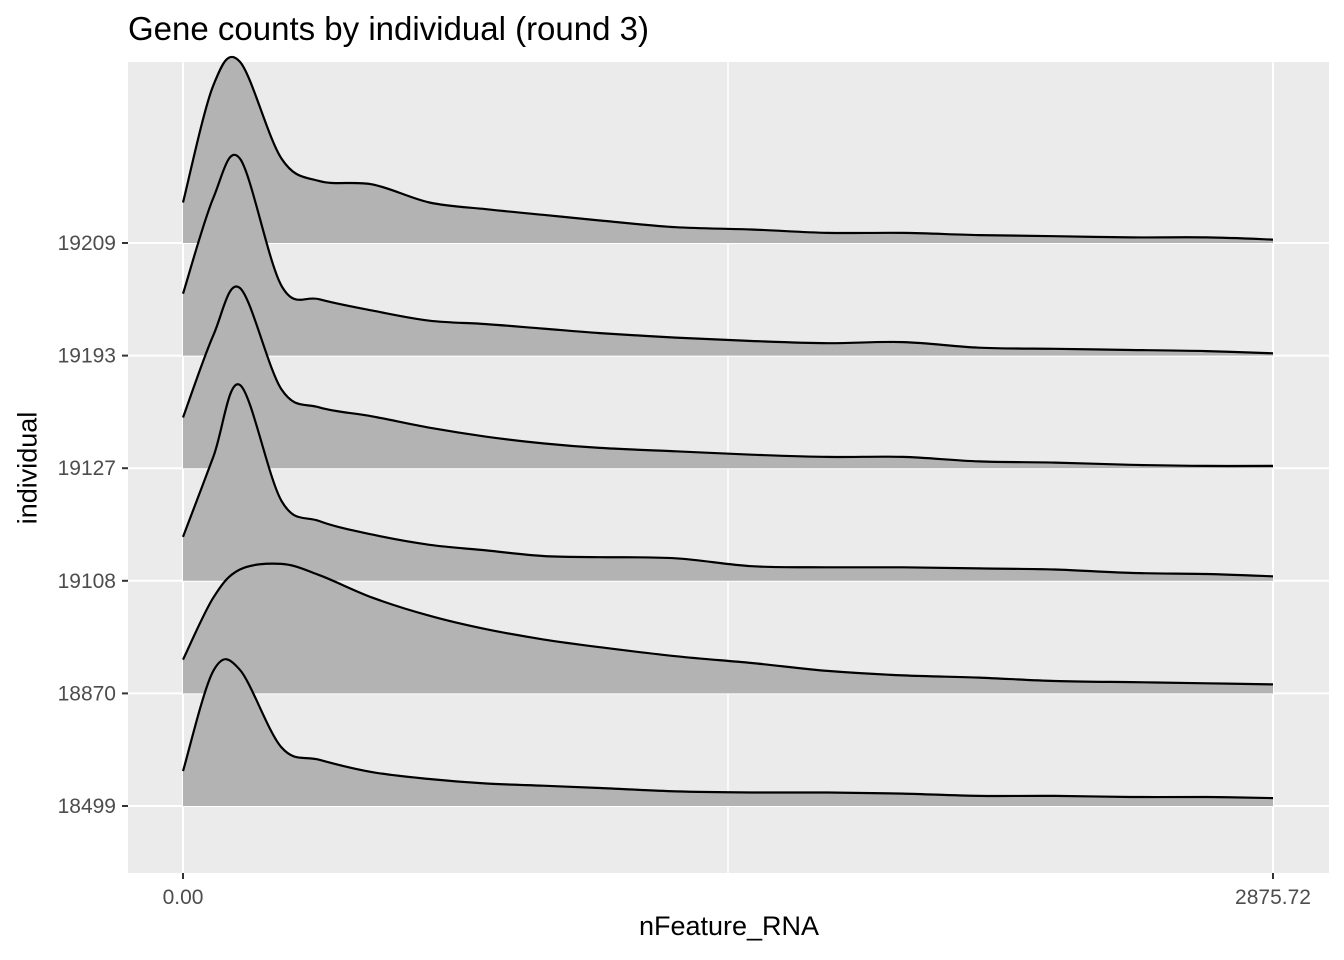 This screenshot has width=1344, height=960. What do you see at coordinates (27, 468) in the screenshot?
I see `y-axis-title: individual` at bounding box center [27, 468].